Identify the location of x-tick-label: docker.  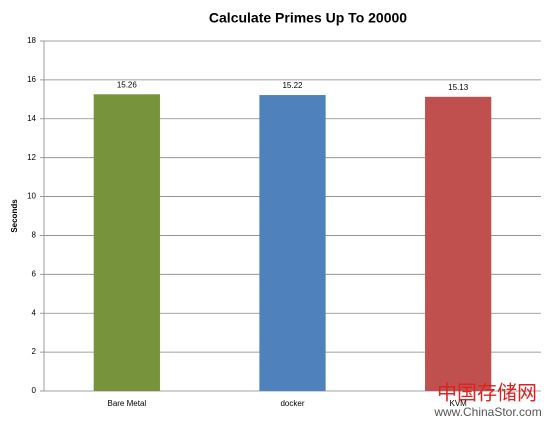
(292, 403).